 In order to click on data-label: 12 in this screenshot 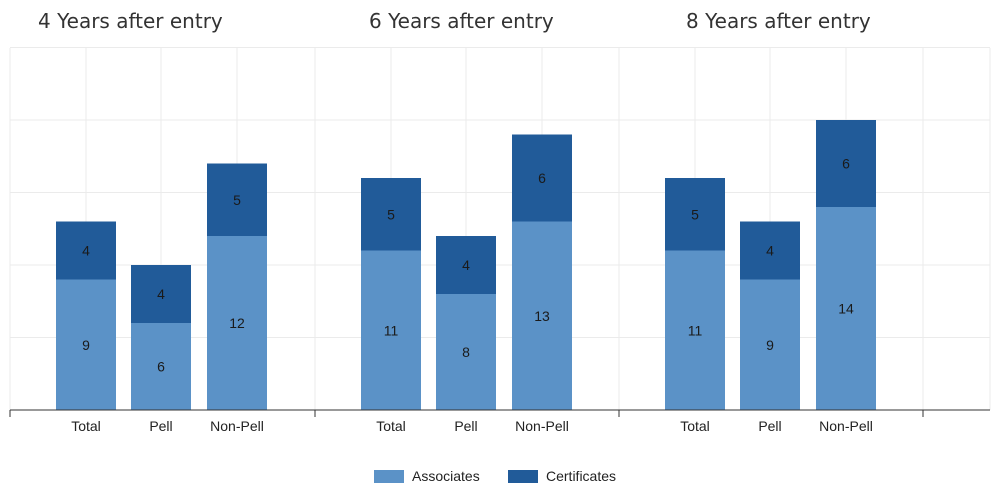, I will do `click(237, 323)`.